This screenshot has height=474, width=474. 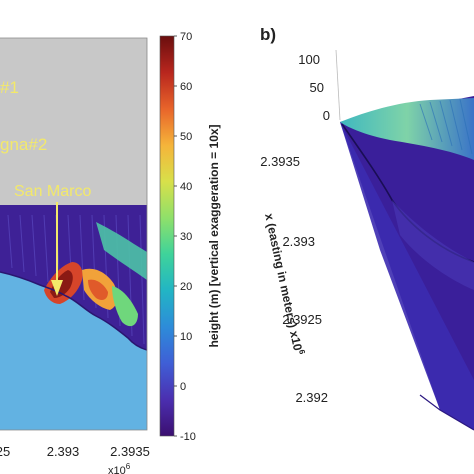 I want to click on colorbar-tick-label: 30, so click(x=186, y=237).